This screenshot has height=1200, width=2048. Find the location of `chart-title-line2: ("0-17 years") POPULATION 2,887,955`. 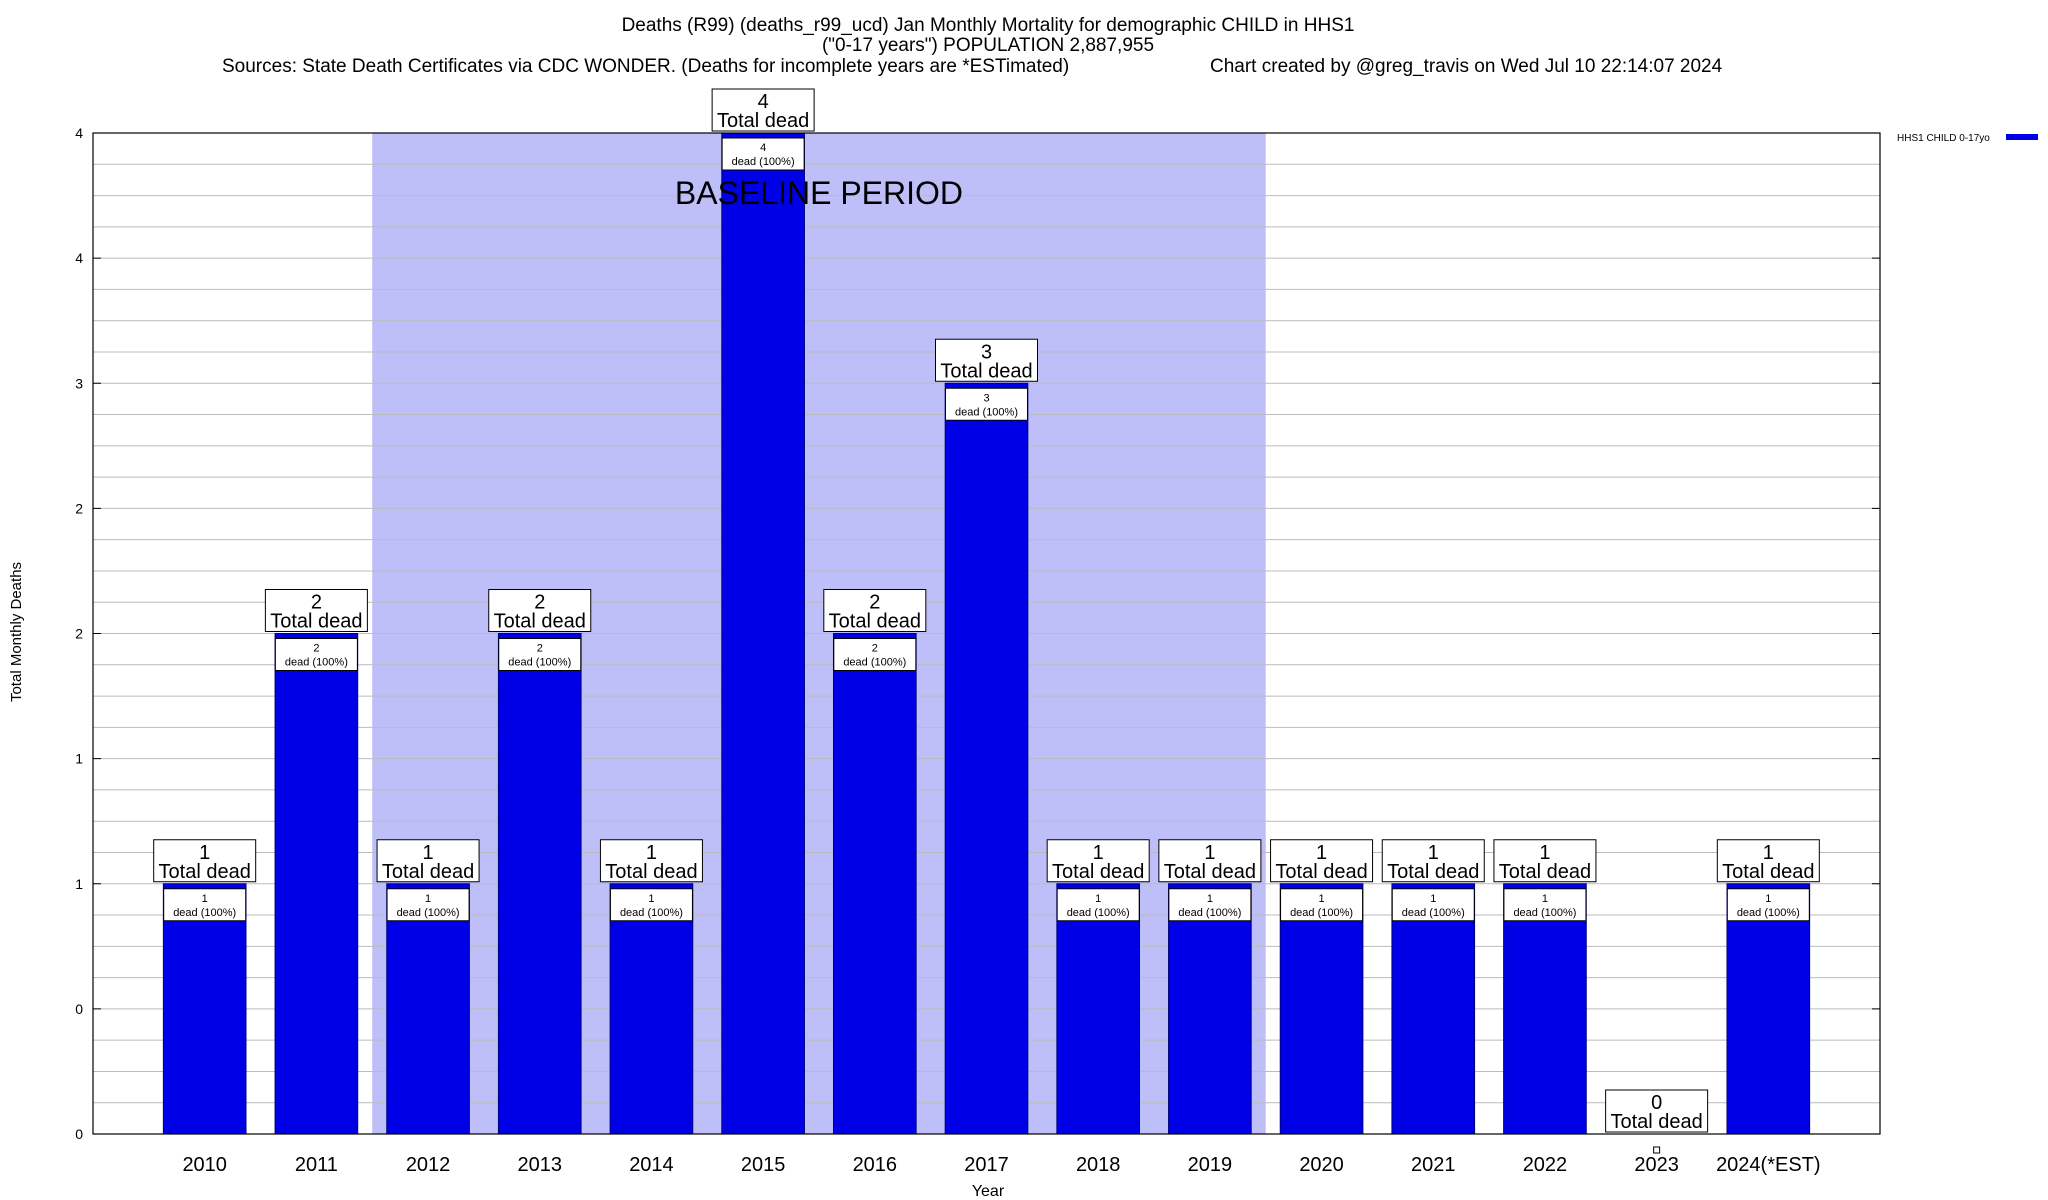

chart-title-line2: ("0-17 years") POPULATION 2,887,955 is located at coordinates (988, 45).